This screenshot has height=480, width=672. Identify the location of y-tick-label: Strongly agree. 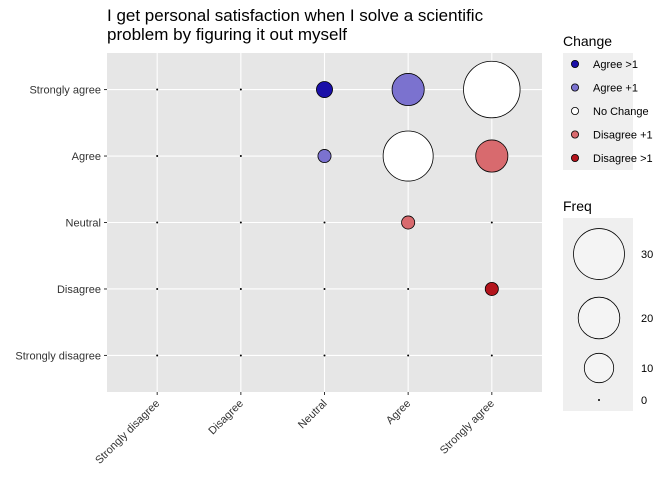
(65, 91).